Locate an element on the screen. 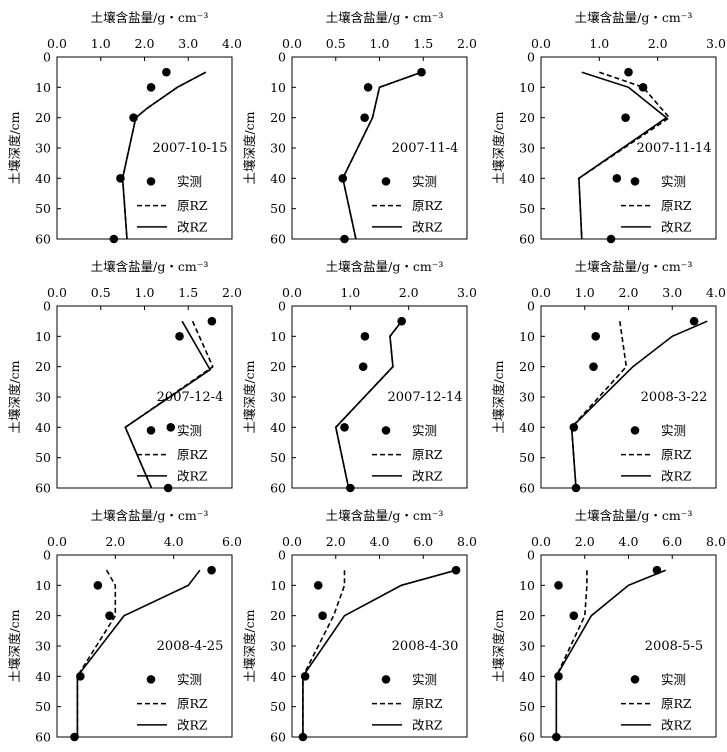  legend-marker-measured is located at coordinates (151, 679).